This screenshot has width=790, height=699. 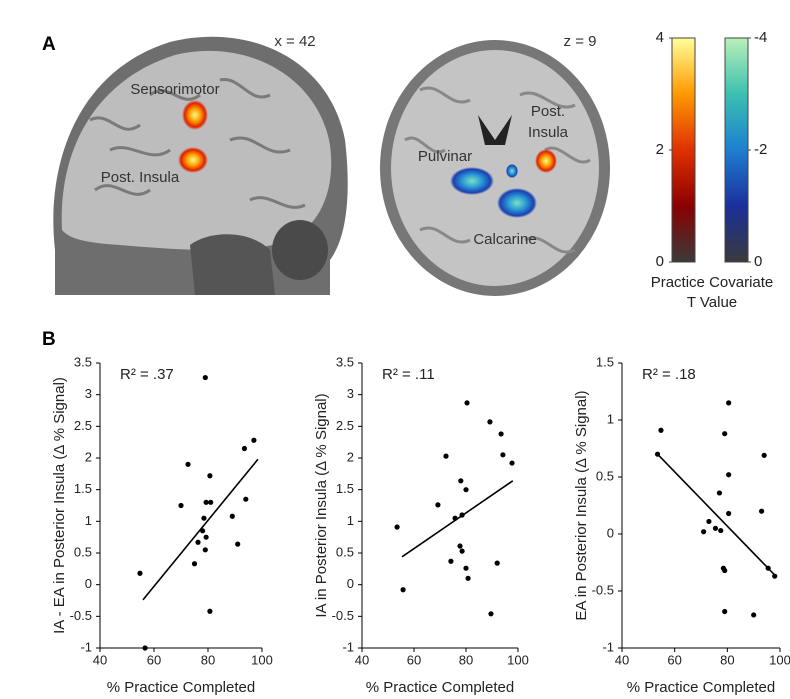 I want to click on x-tick-label: 40, so click(x=362, y=659).